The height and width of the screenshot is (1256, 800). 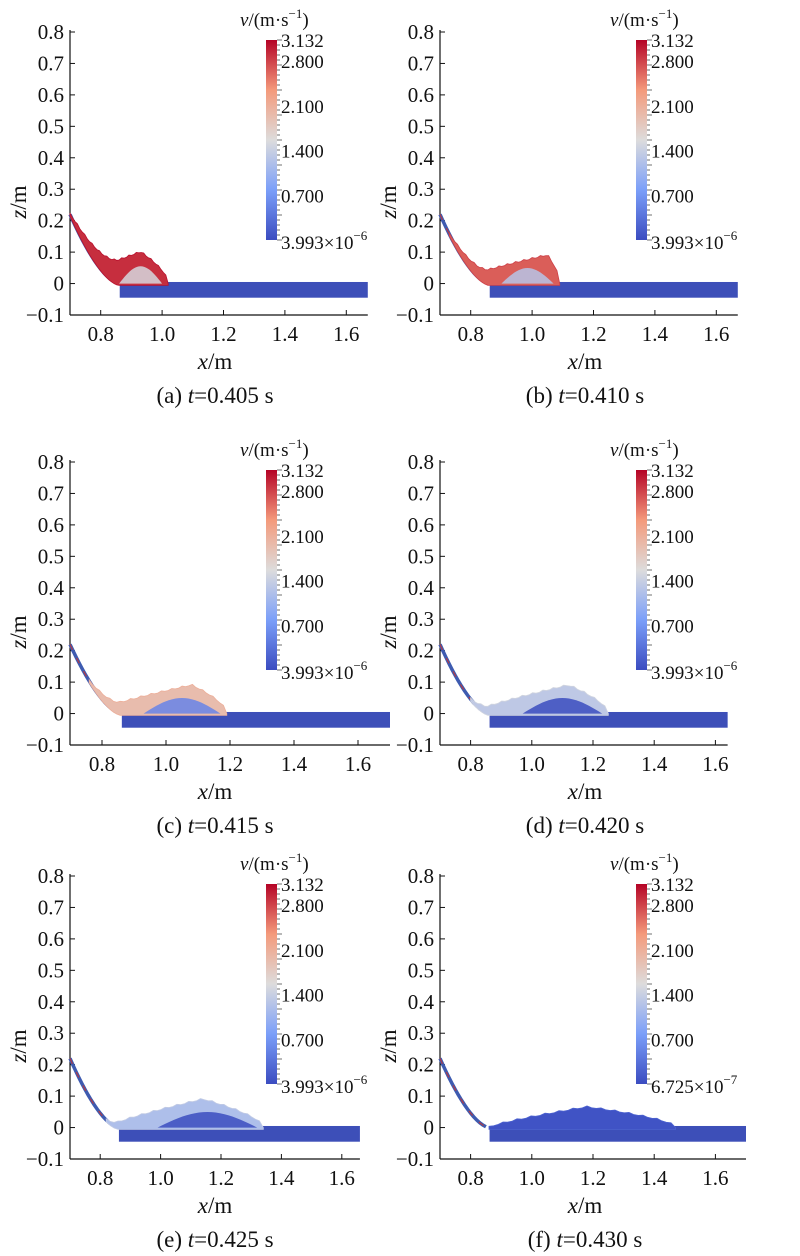 What do you see at coordinates (214, 1239) in the screenshot?
I see `panel-caption: (e) t=0.425 s` at bounding box center [214, 1239].